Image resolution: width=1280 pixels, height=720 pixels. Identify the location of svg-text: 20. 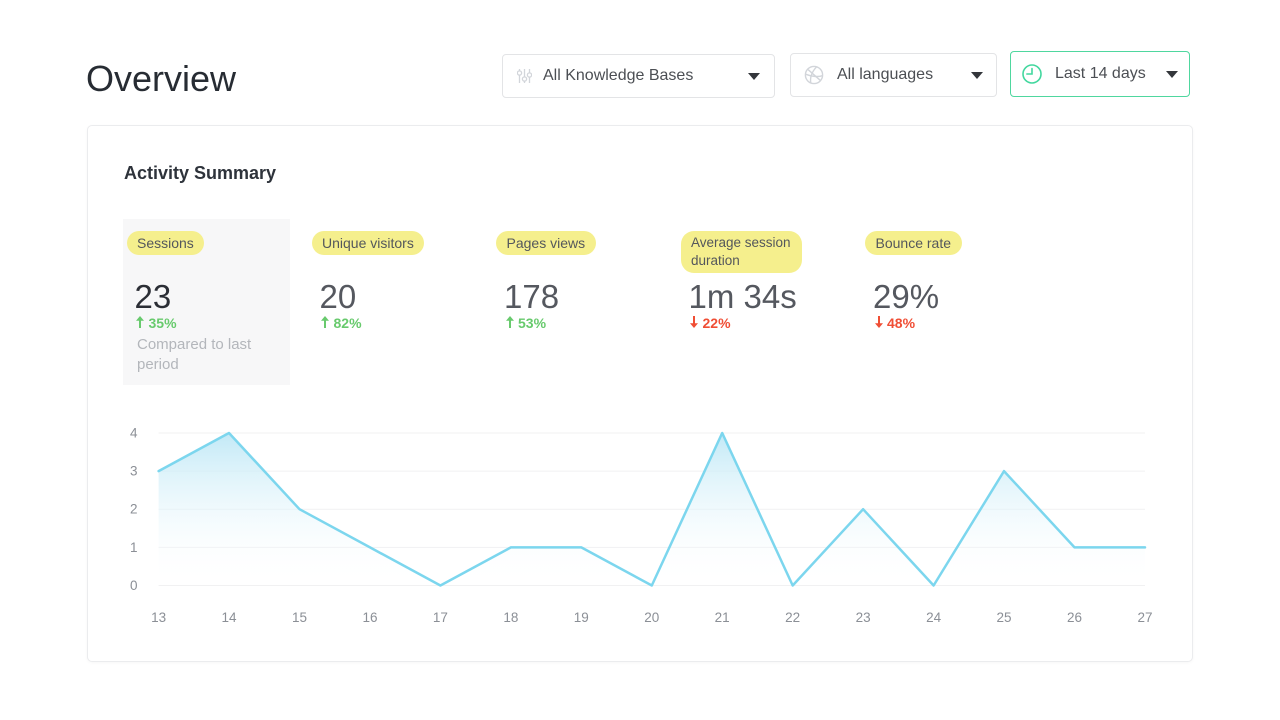
(651, 617).